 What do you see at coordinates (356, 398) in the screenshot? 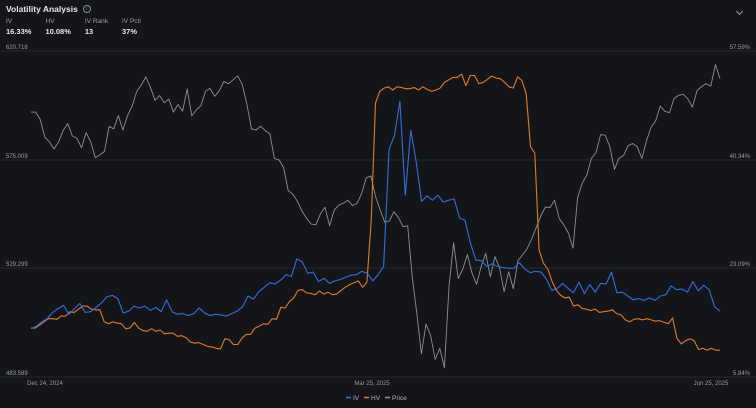
I see `legend-label-iv: IV` at bounding box center [356, 398].